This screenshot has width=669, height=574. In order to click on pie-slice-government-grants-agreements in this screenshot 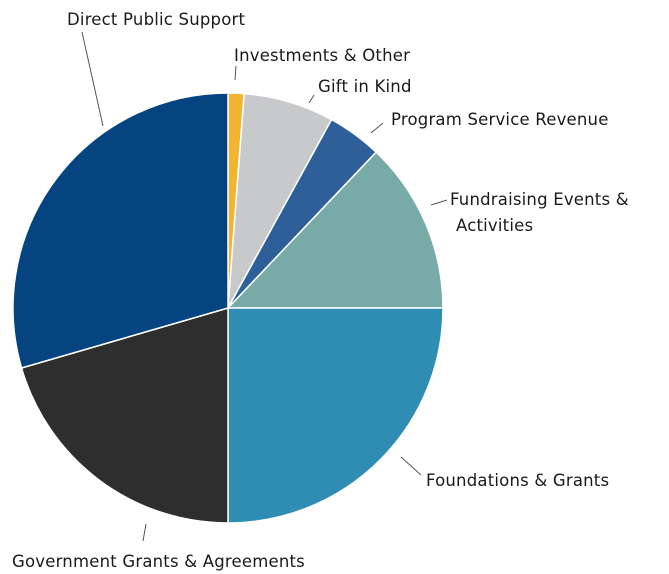, I will do `click(124, 415)`.